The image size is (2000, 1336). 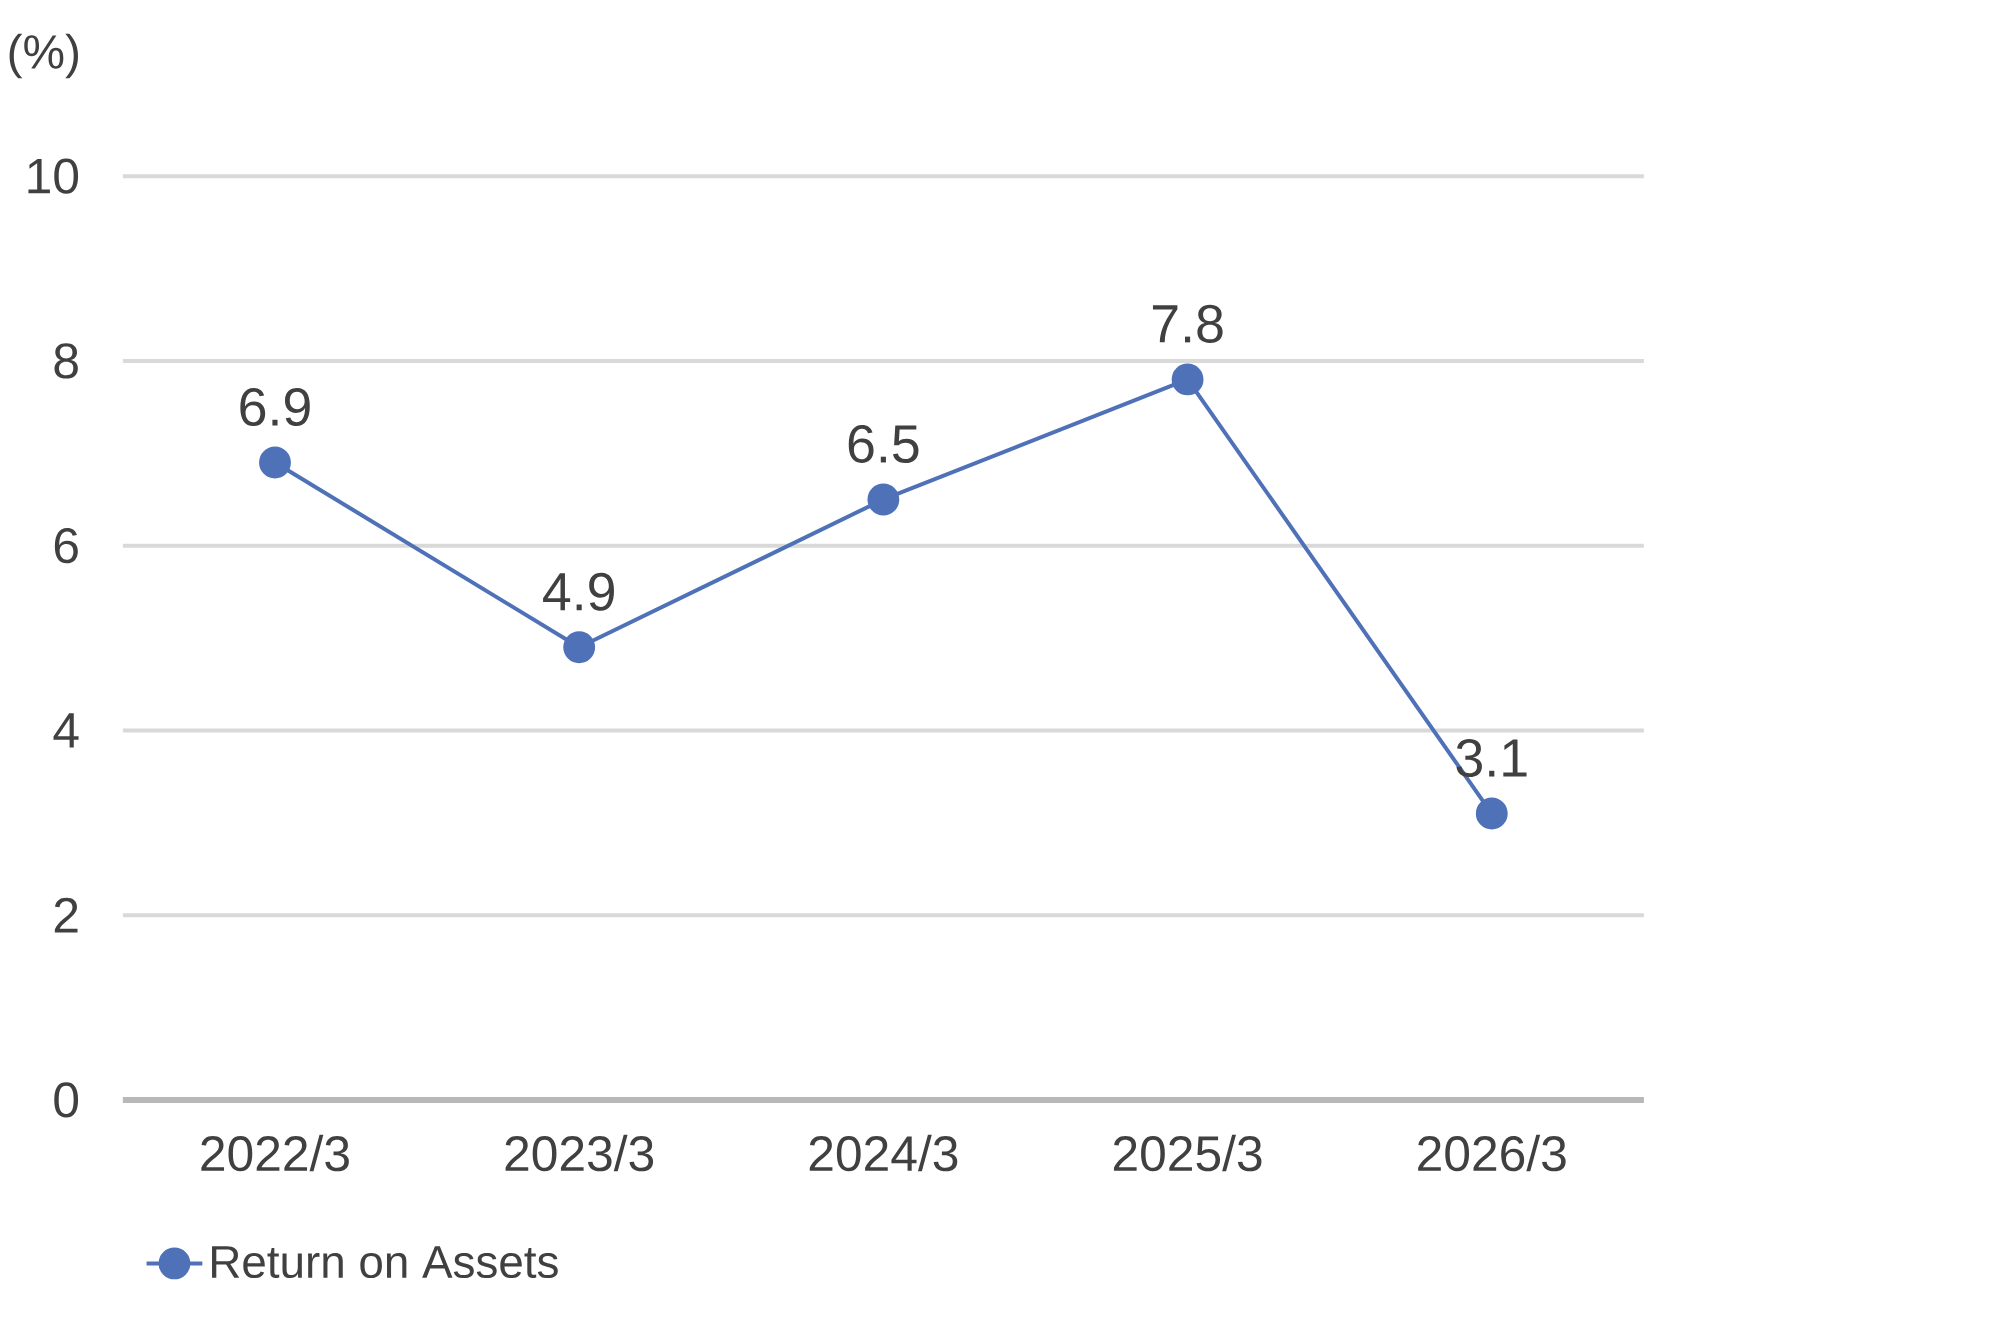 I want to click on data-label: 3.1, so click(x=1491, y=758).